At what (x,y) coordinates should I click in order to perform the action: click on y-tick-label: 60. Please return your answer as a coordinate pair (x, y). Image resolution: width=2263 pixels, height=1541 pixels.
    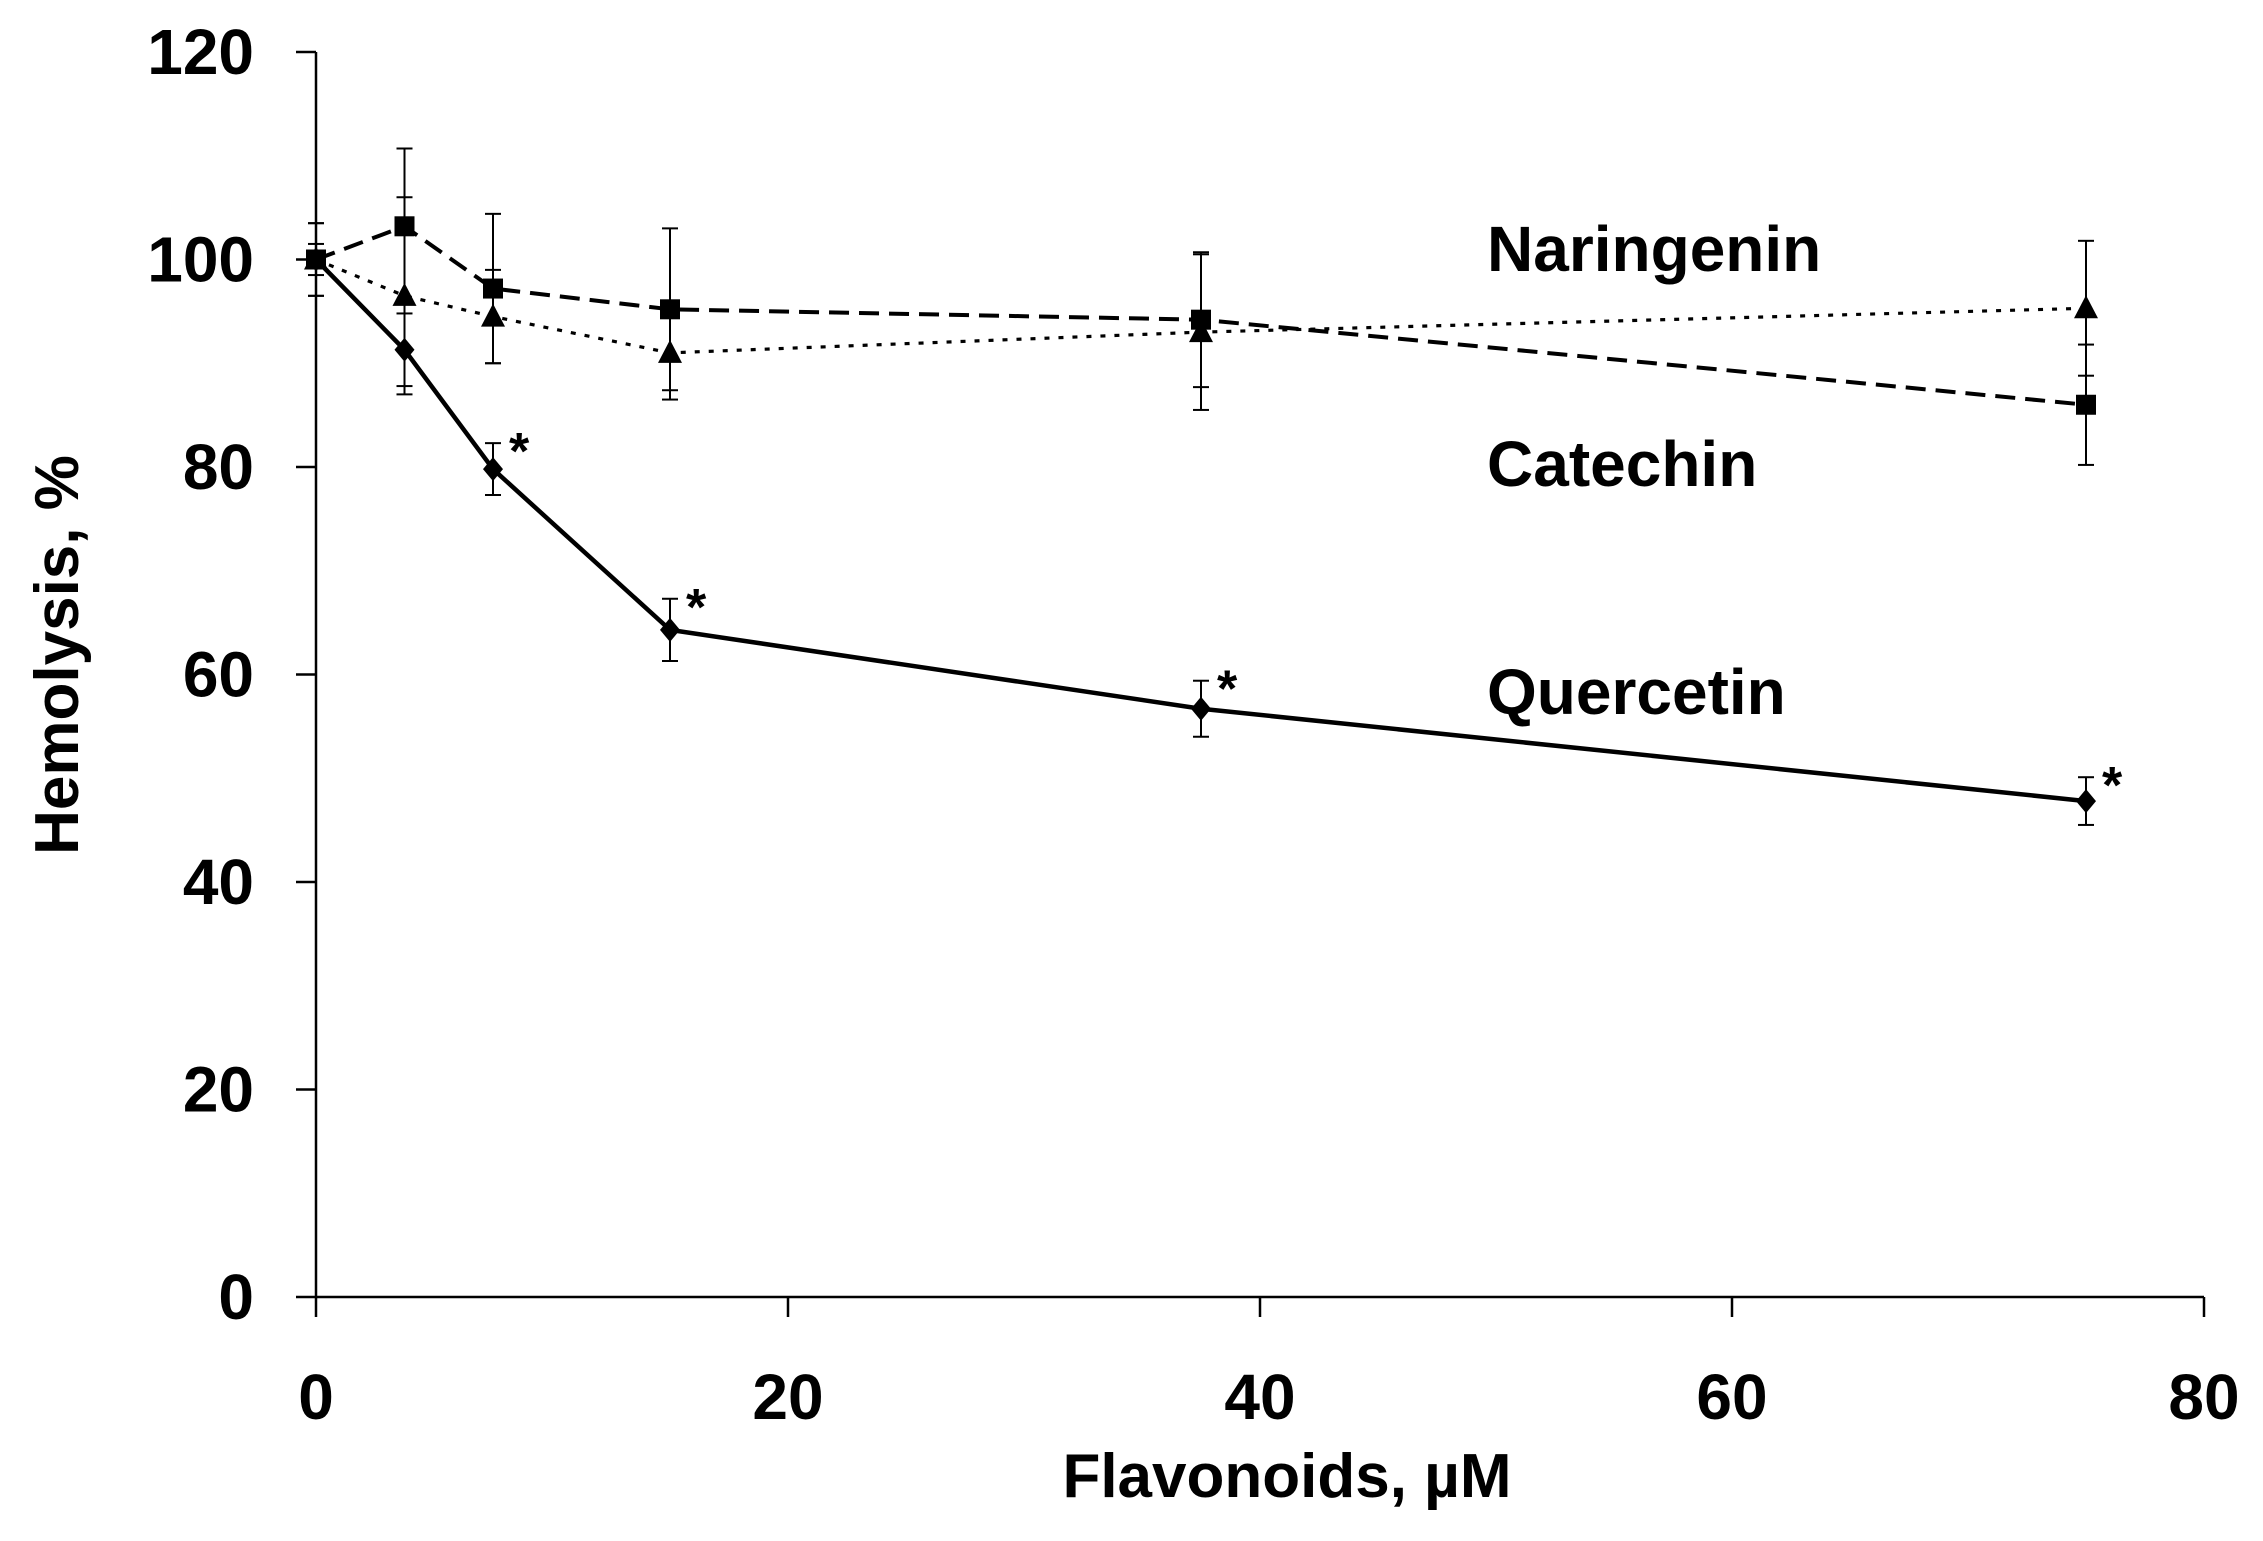
    Looking at the image, I should click on (218, 675).